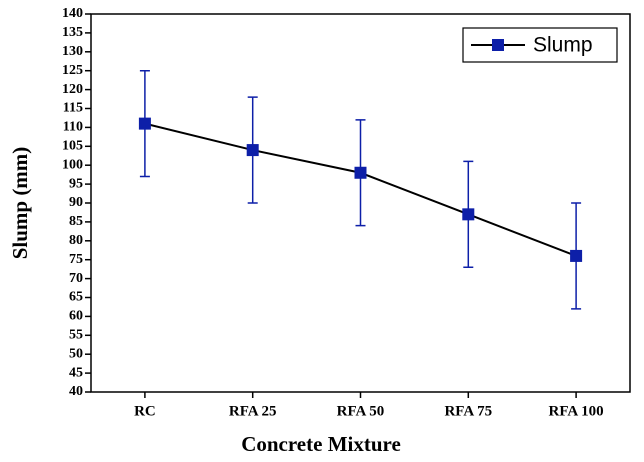 This screenshot has height=462, width=644. I want to click on y-tick-label: 70, so click(76, 278).